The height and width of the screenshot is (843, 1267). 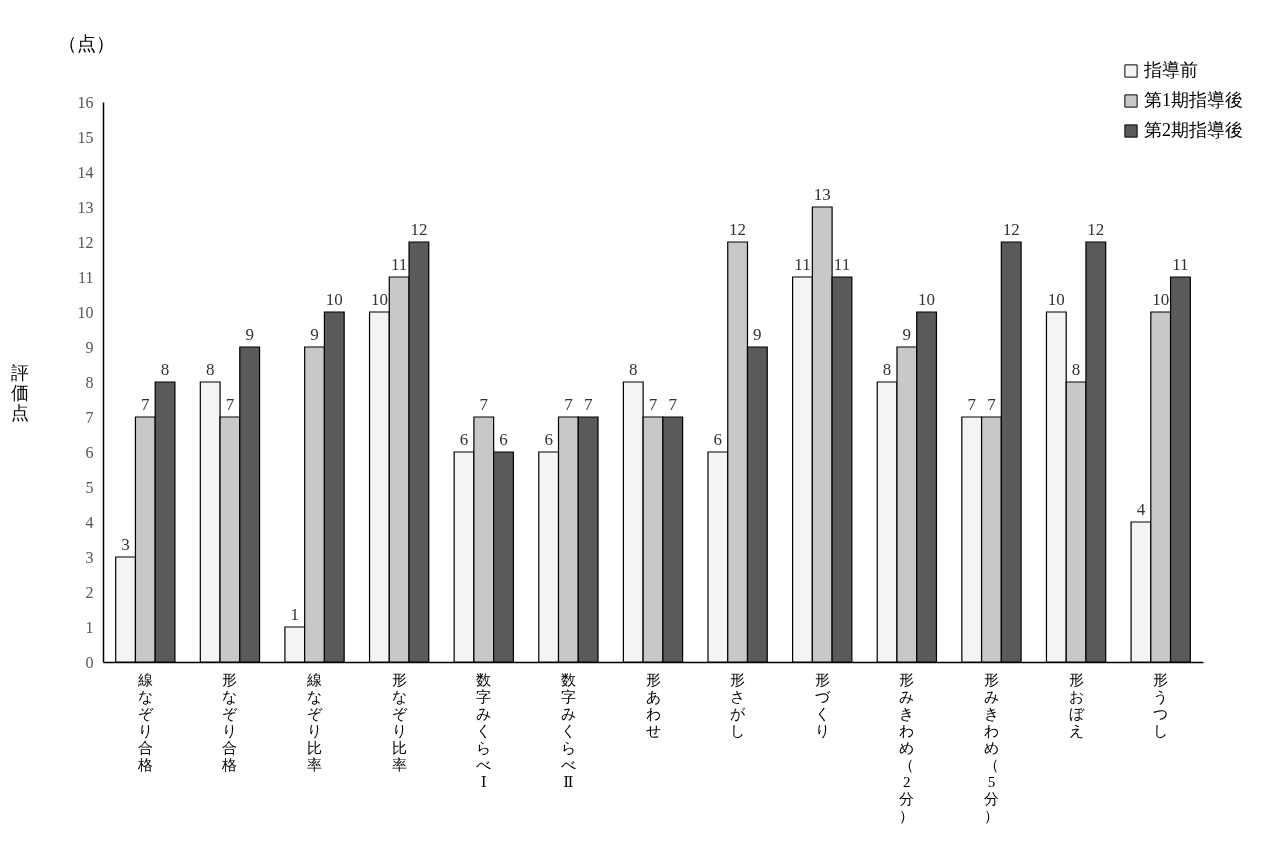 I want to click on x-tick-label: 形なぞり比率, so click(x=399, y=722).